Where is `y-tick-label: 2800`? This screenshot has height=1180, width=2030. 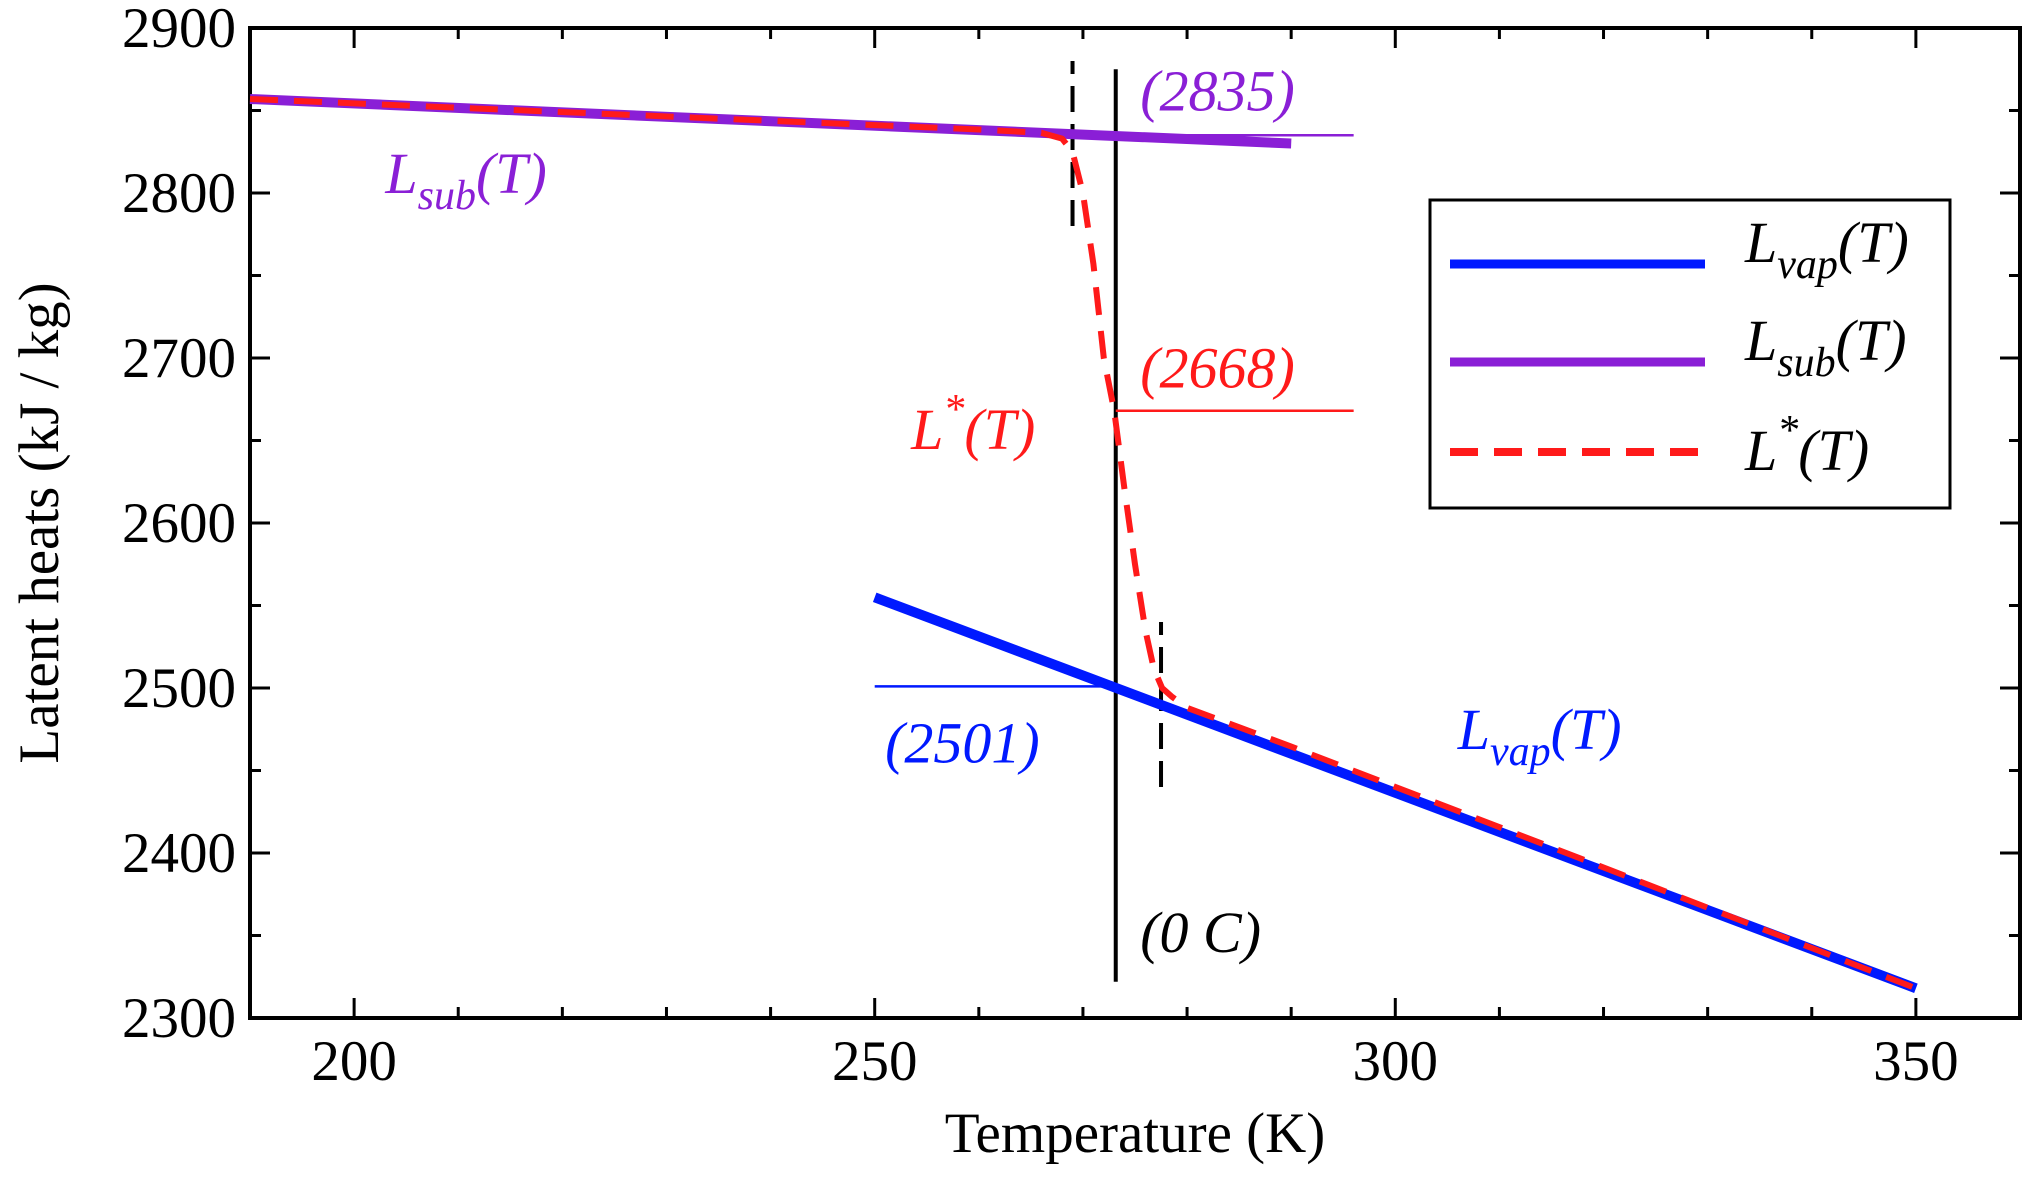 y-tick-label: 2800 is located at coordinates (179, 193).